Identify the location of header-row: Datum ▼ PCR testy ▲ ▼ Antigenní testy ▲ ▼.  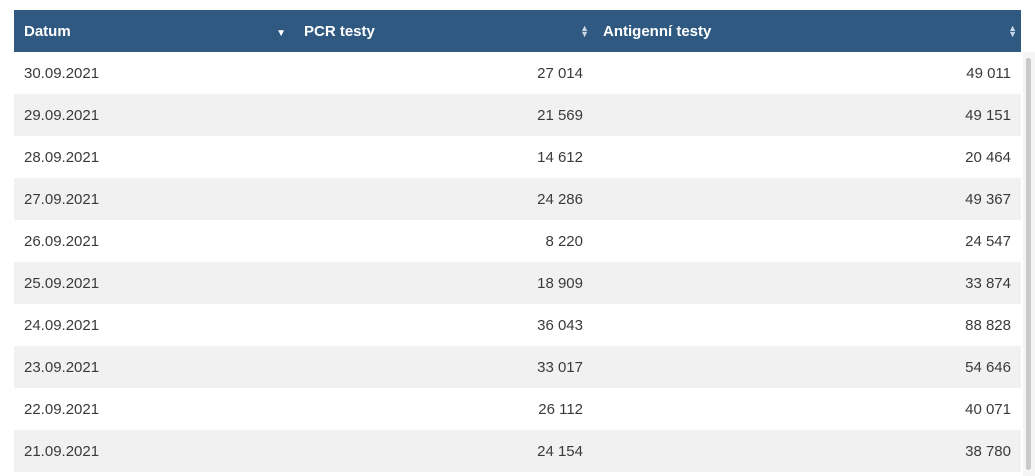
(517, 31).